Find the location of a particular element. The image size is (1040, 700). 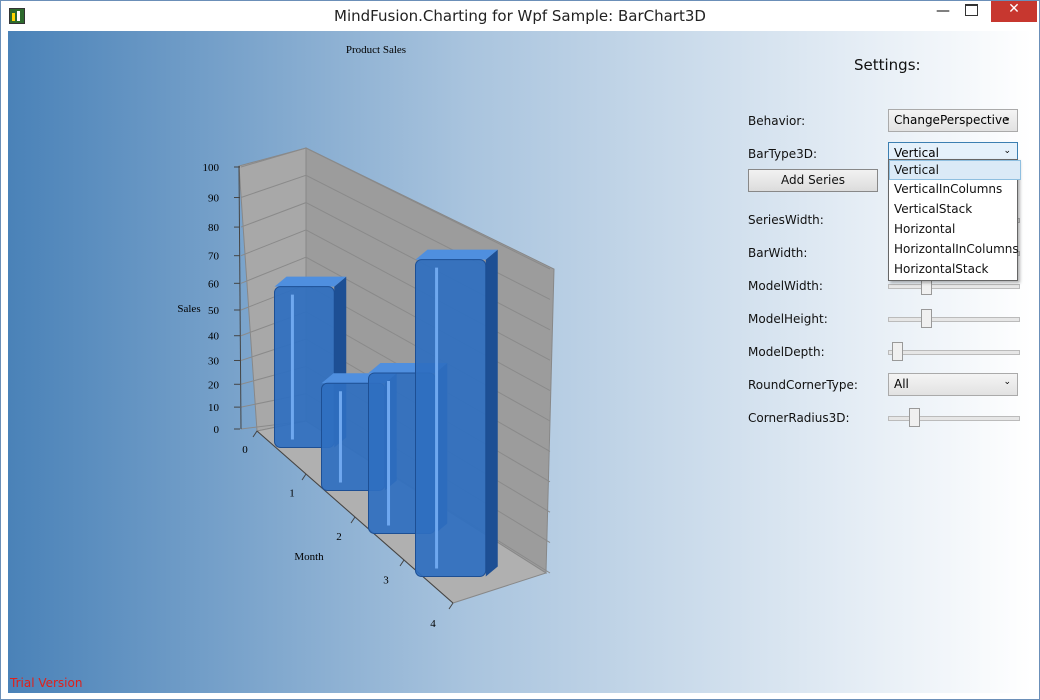

setting-label: BarWidth: is located at coordinates (778, 253).